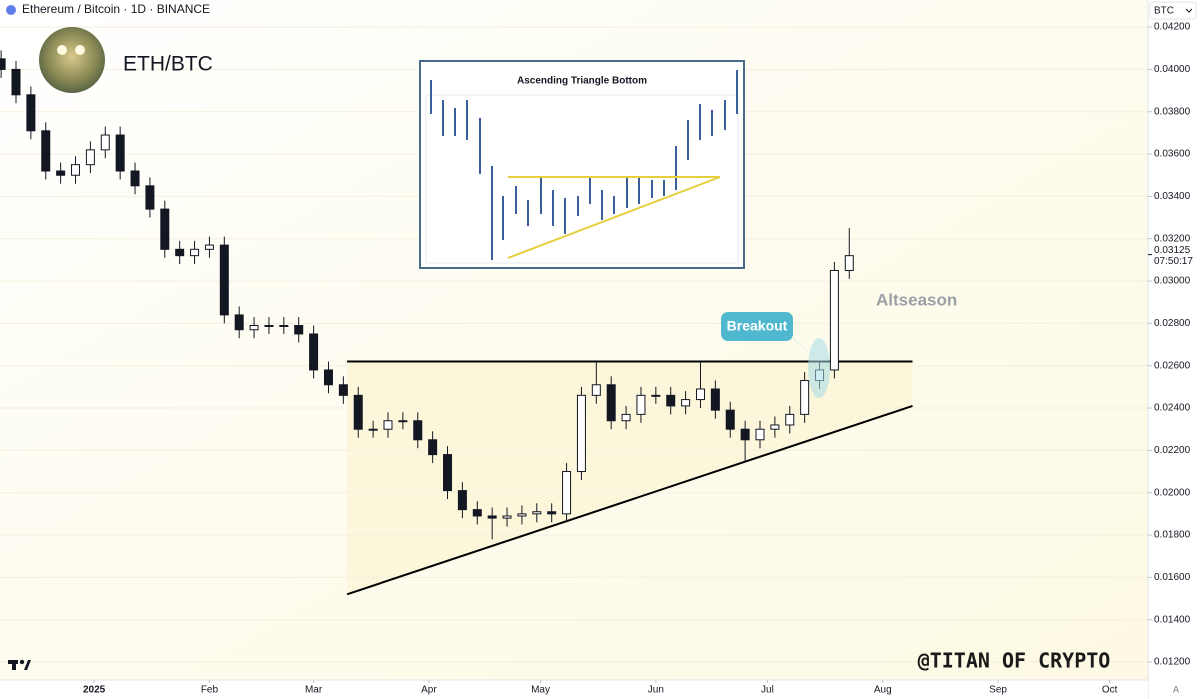 This screenshot has width=1200, height=699. I want to click on tv-logo, so click(19, 664).